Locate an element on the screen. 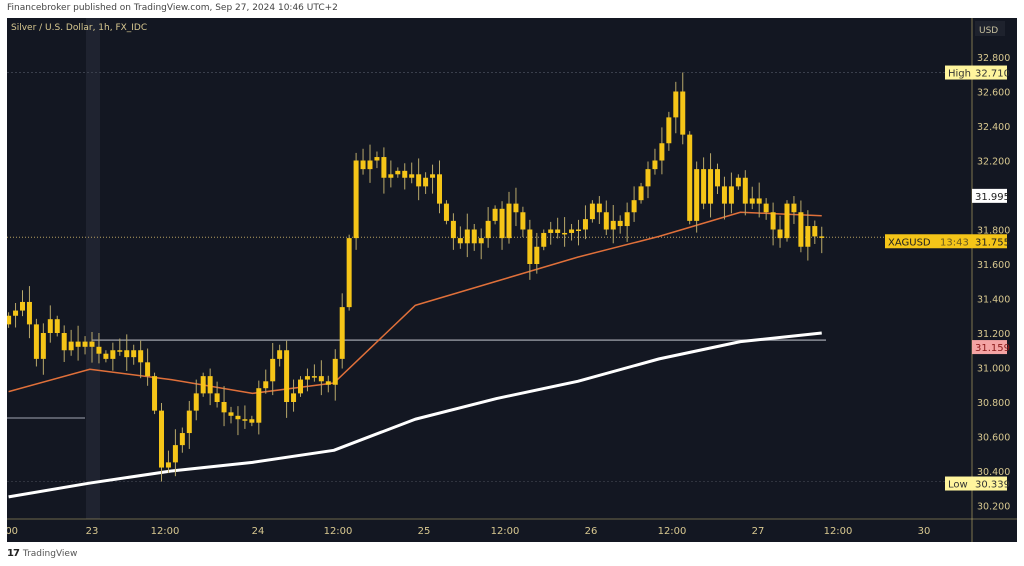  tradingview-brand: TradingView is located at coordinates (50, 553).